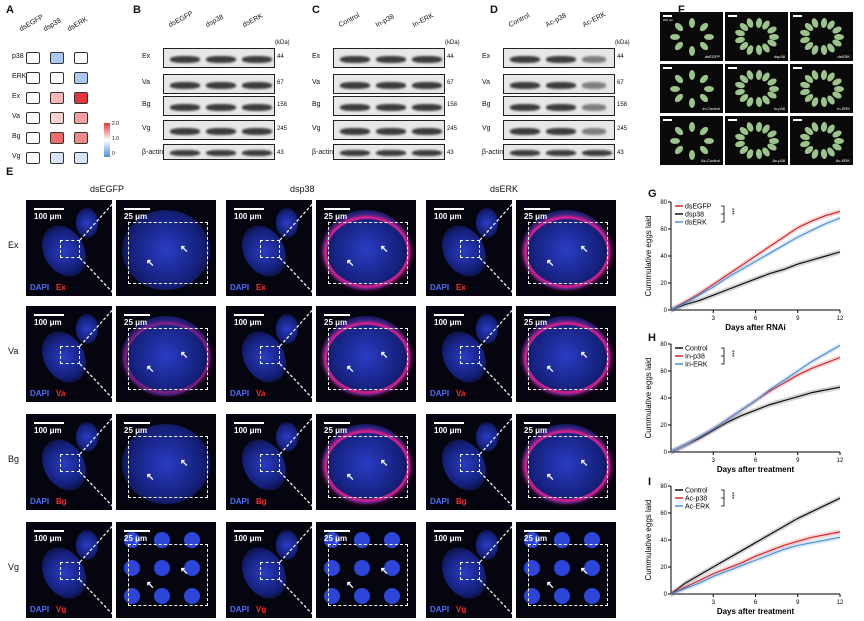 The width and height of the screenshot is (864, 621). What do you see at coordinates (778, 160) in the screenshot?
I see `ovary-label: Ac-p38` at bounding box center [778, 160].